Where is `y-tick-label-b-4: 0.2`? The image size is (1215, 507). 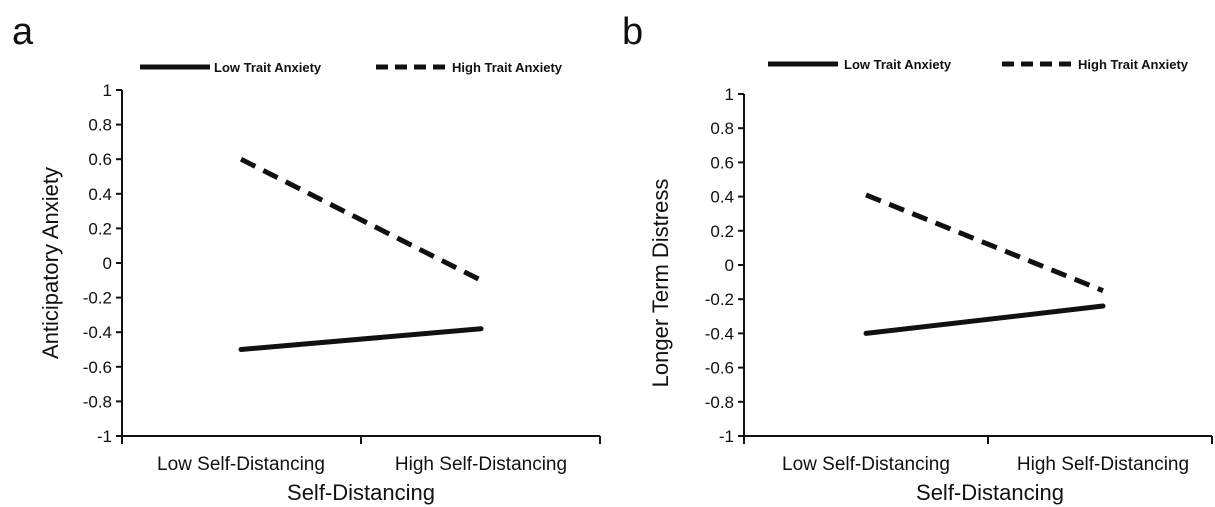 y-tick-label-b-4: 0.2 is located at coordinates (722, 231).